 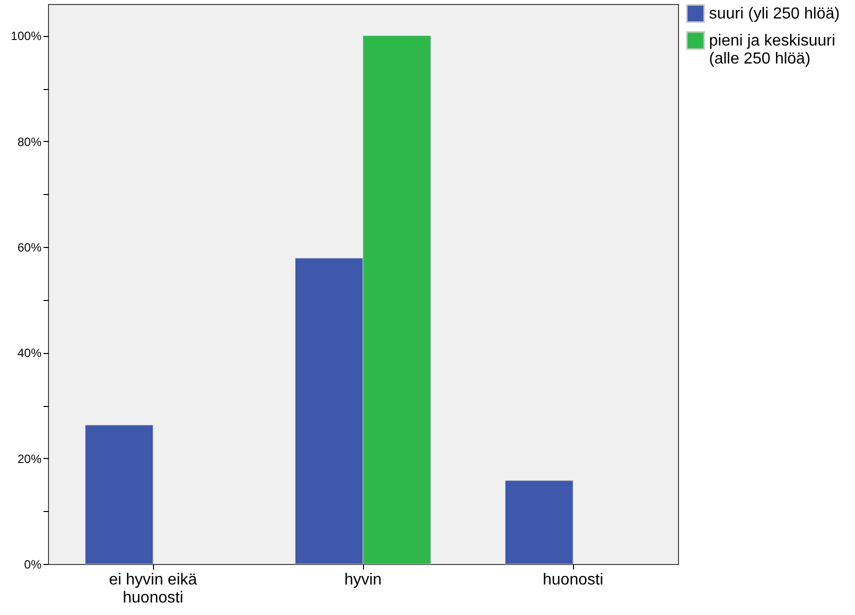 I want to click on x-tick-label: huonosti, so click(x=573, y=580).